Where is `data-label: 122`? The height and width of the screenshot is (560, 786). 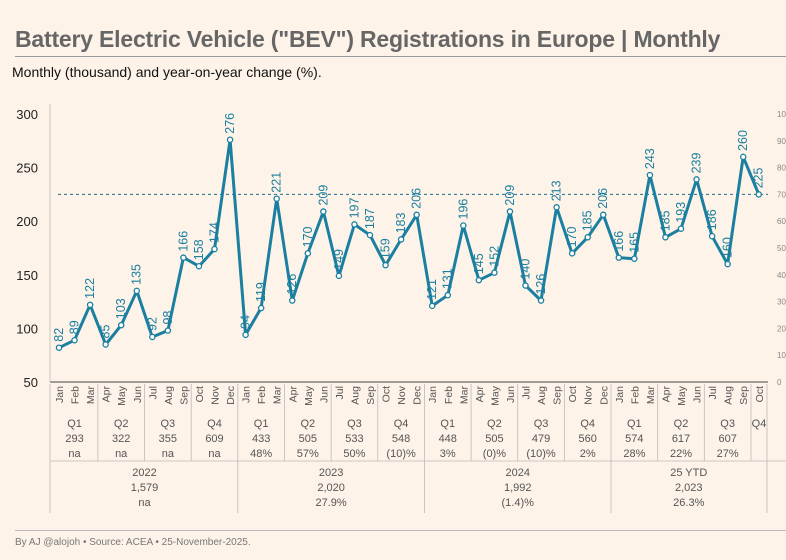 data-label: 122 is located at coordinates (90, 288).